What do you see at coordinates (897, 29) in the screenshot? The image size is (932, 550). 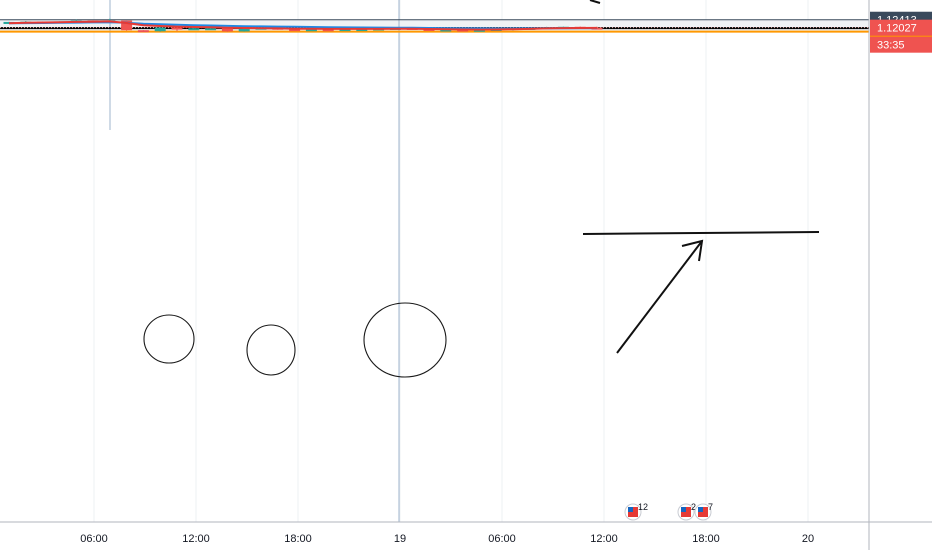 I see `current-price-tag-label: 1.12027` at bounding box center [897, 29].